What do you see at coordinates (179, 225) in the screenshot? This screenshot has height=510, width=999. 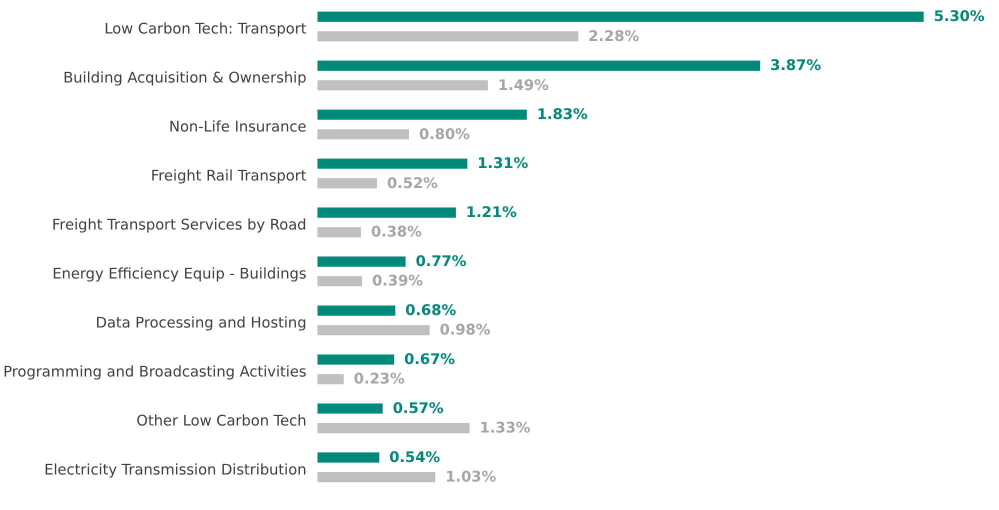 I see `y-tick-label: Freight Transport Services by Road` at bounding box center [179, 225].